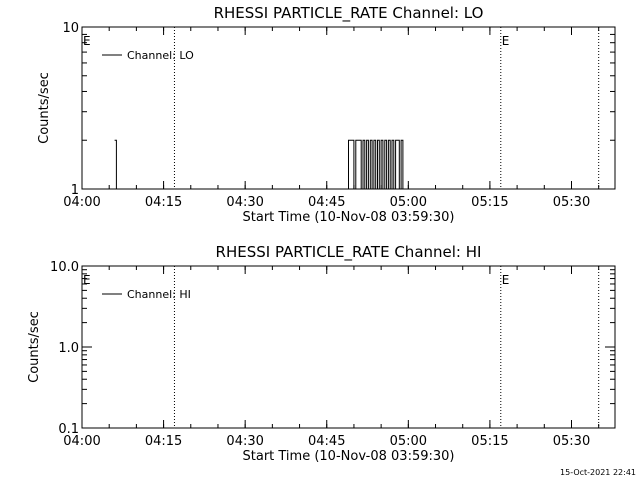  Describe the element at coordinates (349, 13) in the screenshot. I see `chart-title: RHESSI PARTICLE_RATE Channel: LO` at that location.